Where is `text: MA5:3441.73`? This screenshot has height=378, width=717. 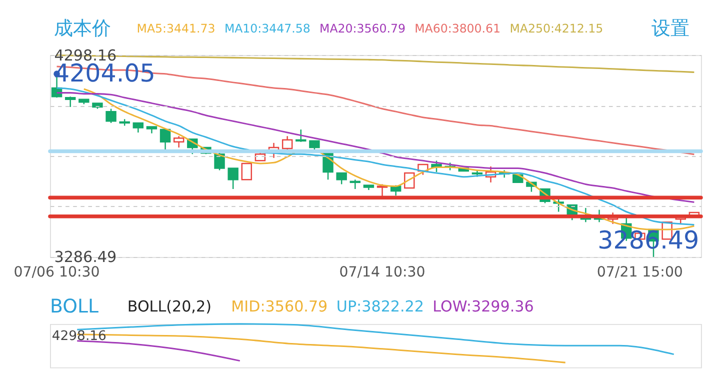 text: MA5:3441.73 is located at coordinates (176, 28).